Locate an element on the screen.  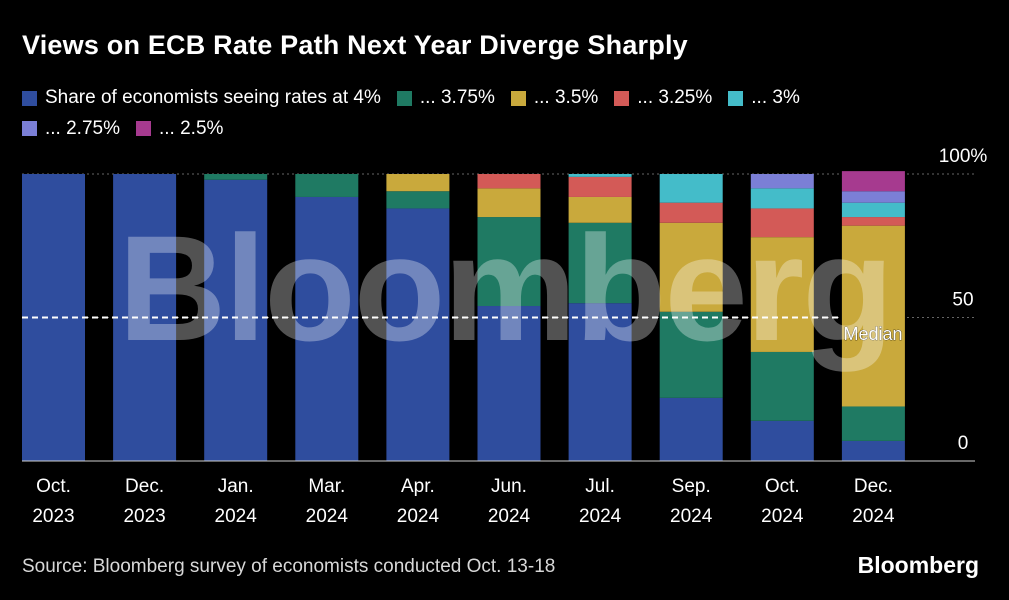
legend-label: ... 3.25% is located at coordinates (675, 97).